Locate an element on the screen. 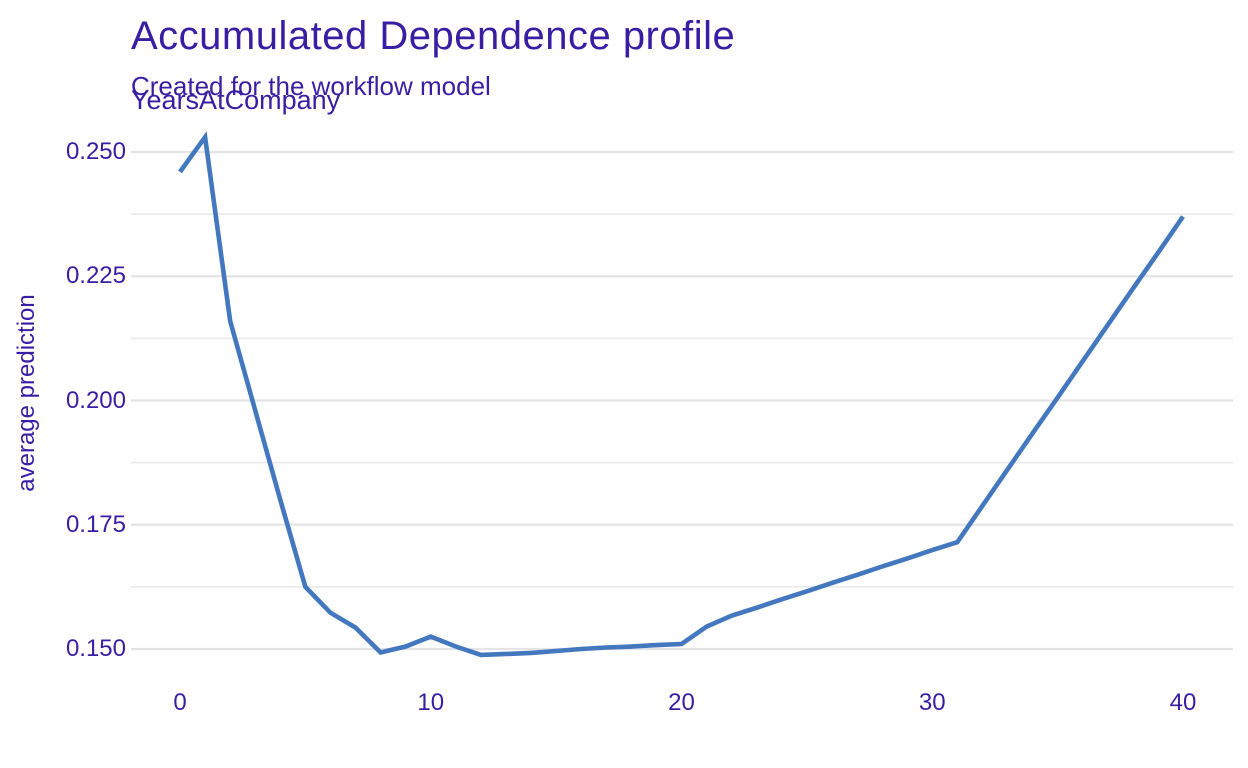  x-tick-label: 30 is located at coordinates (932, 702).